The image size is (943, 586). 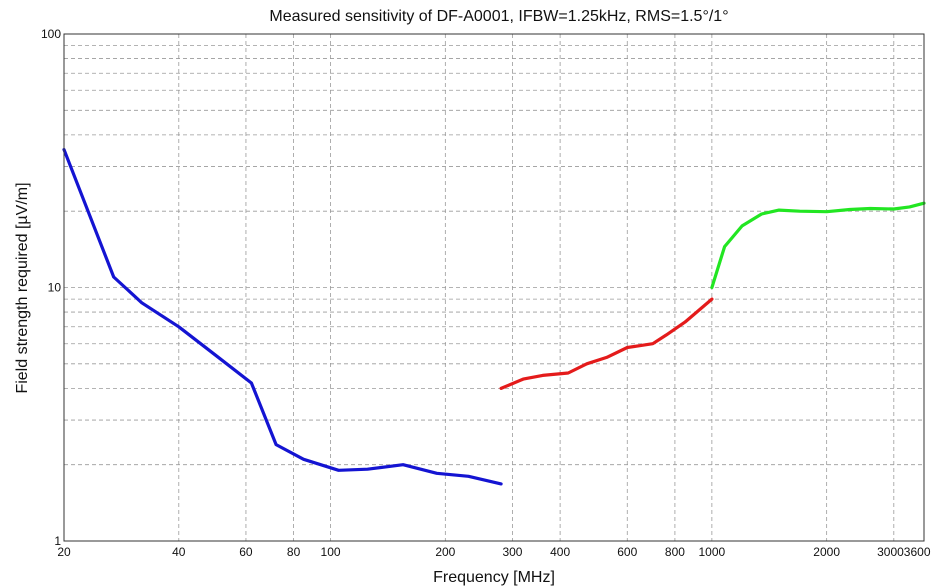 What do you see at coordinates (331, 552) in the screenshot?
I see `x-tick-label: 100` at bounding box center [331, 552].